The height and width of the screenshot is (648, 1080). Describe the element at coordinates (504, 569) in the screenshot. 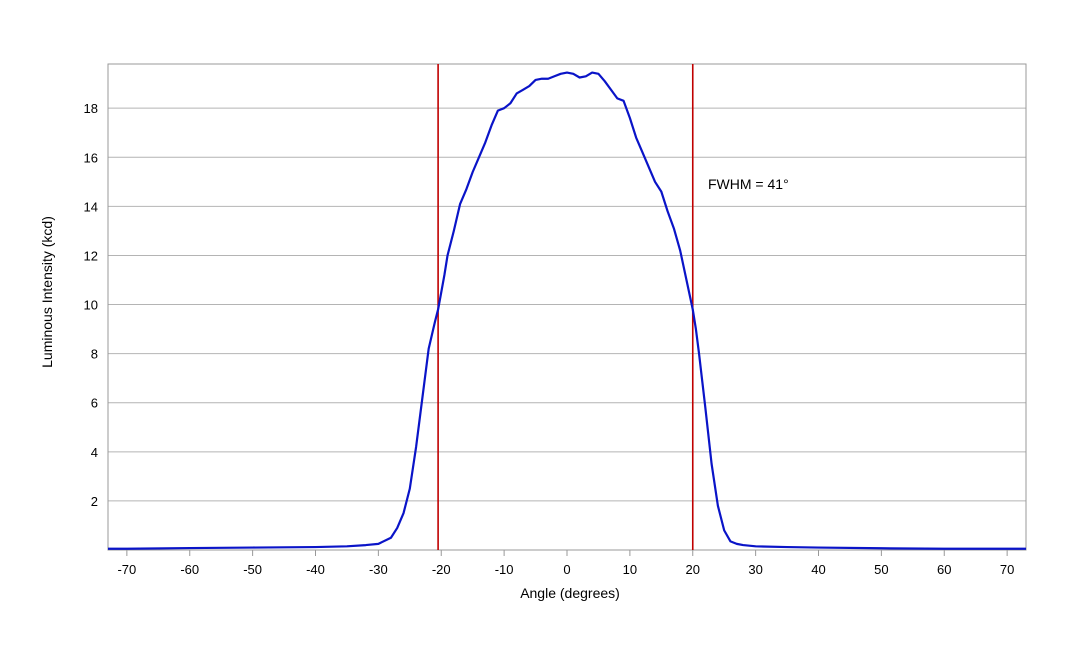

I see `x-tick-label: -10` at that location.